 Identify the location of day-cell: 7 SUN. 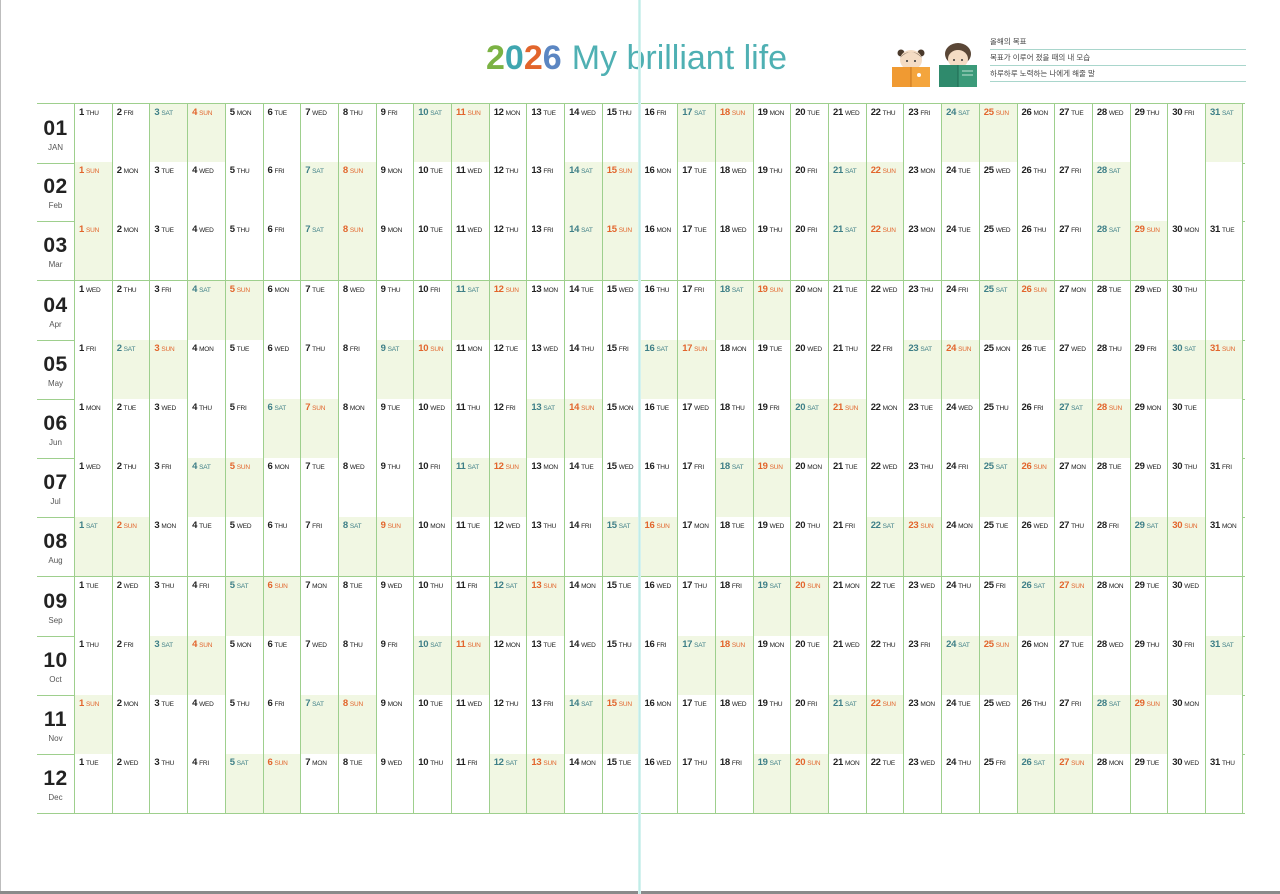
(319, 428).